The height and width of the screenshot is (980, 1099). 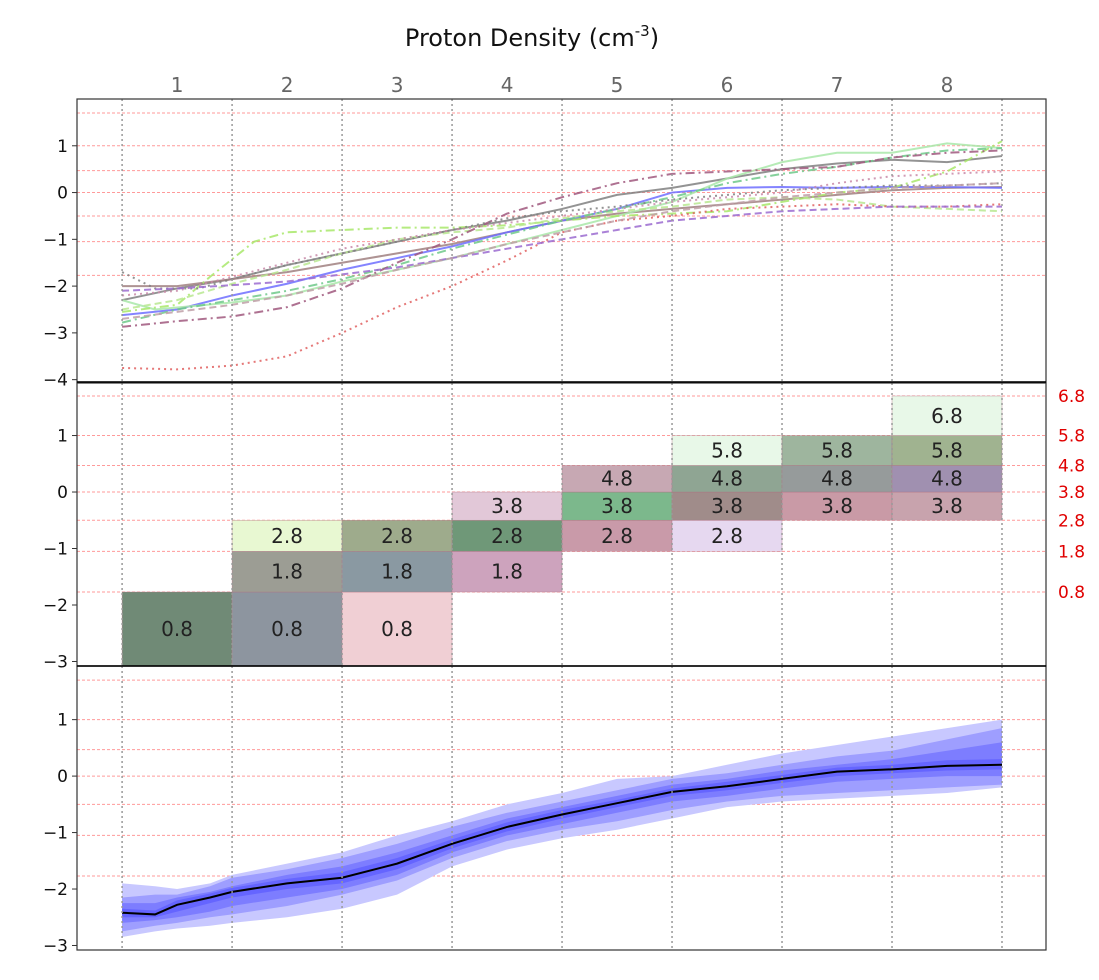 What do you see at coordinates (727, 85) in the screenshot?
I see `column-label: 6` at bounding box center [727, 85].